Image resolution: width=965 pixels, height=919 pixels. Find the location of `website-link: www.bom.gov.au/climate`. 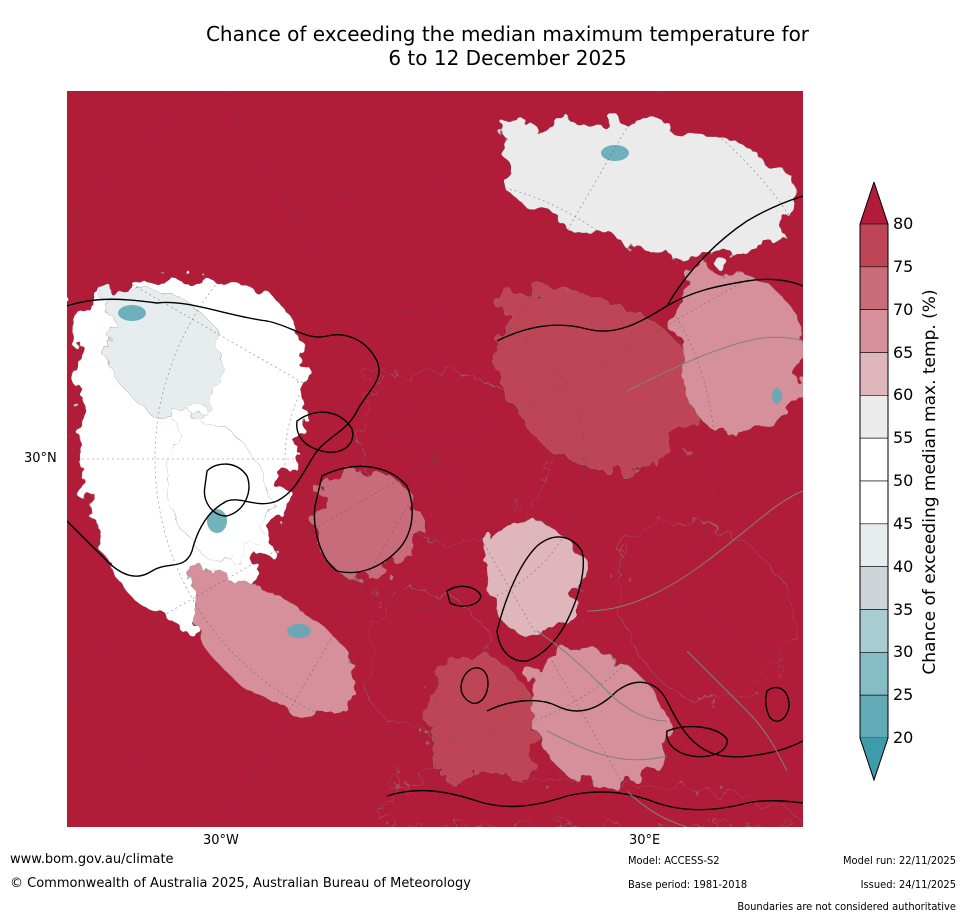

website-link: www.bom.gov.au/climate is located at coordinates (92, 859).